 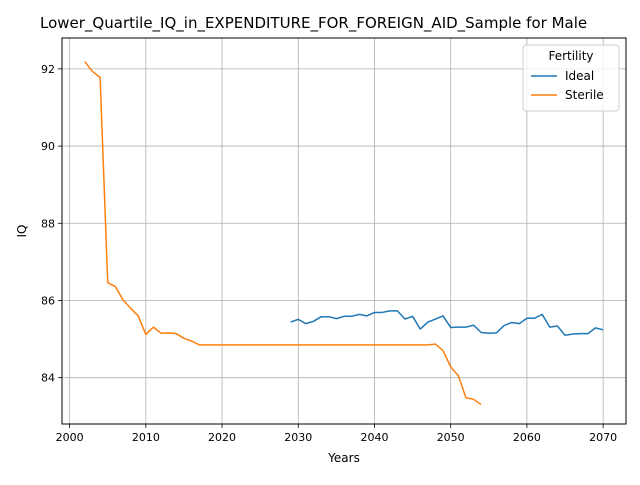 I want to click on legend-label-sterile: Sterile, so click(x=584, y=95).